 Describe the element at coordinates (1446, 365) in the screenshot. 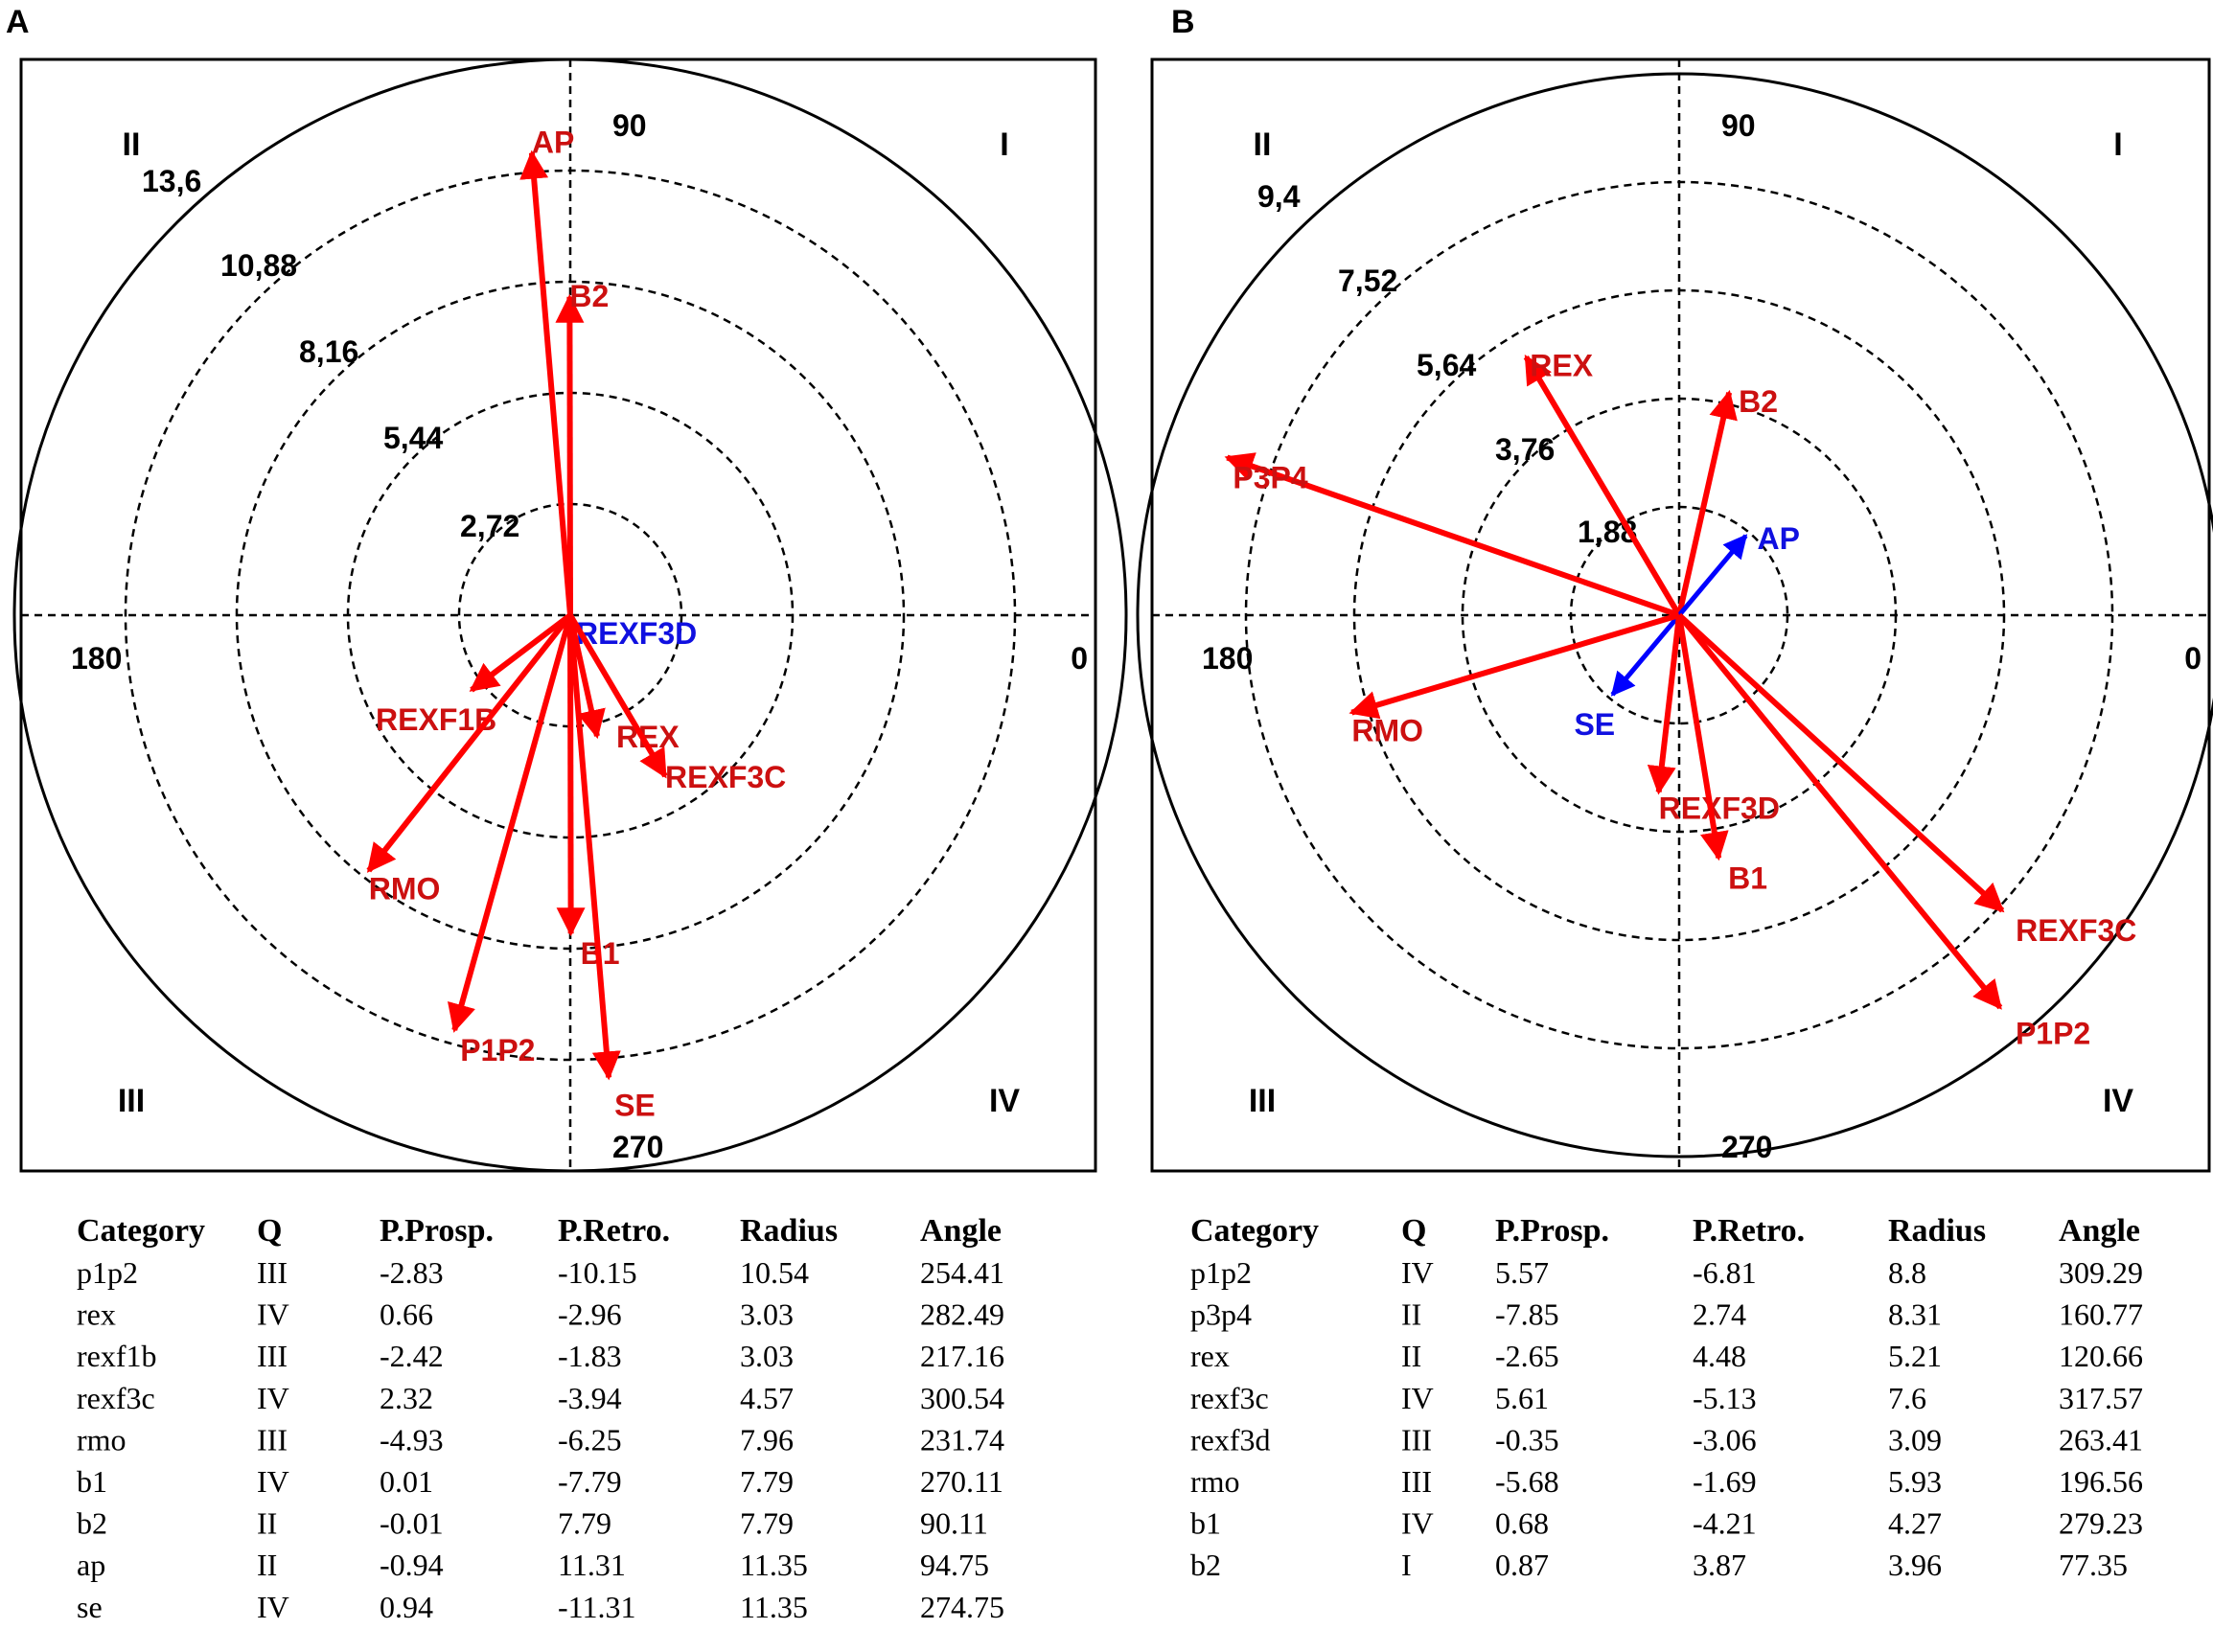

I see `ring-label: 5,64` at that location.